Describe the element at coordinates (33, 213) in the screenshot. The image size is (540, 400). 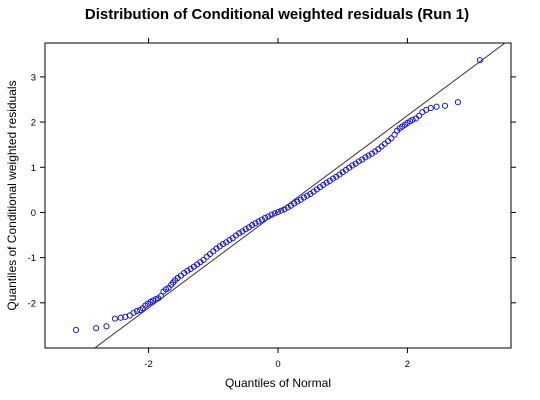
I see `y-tick-label: 0` at that location.